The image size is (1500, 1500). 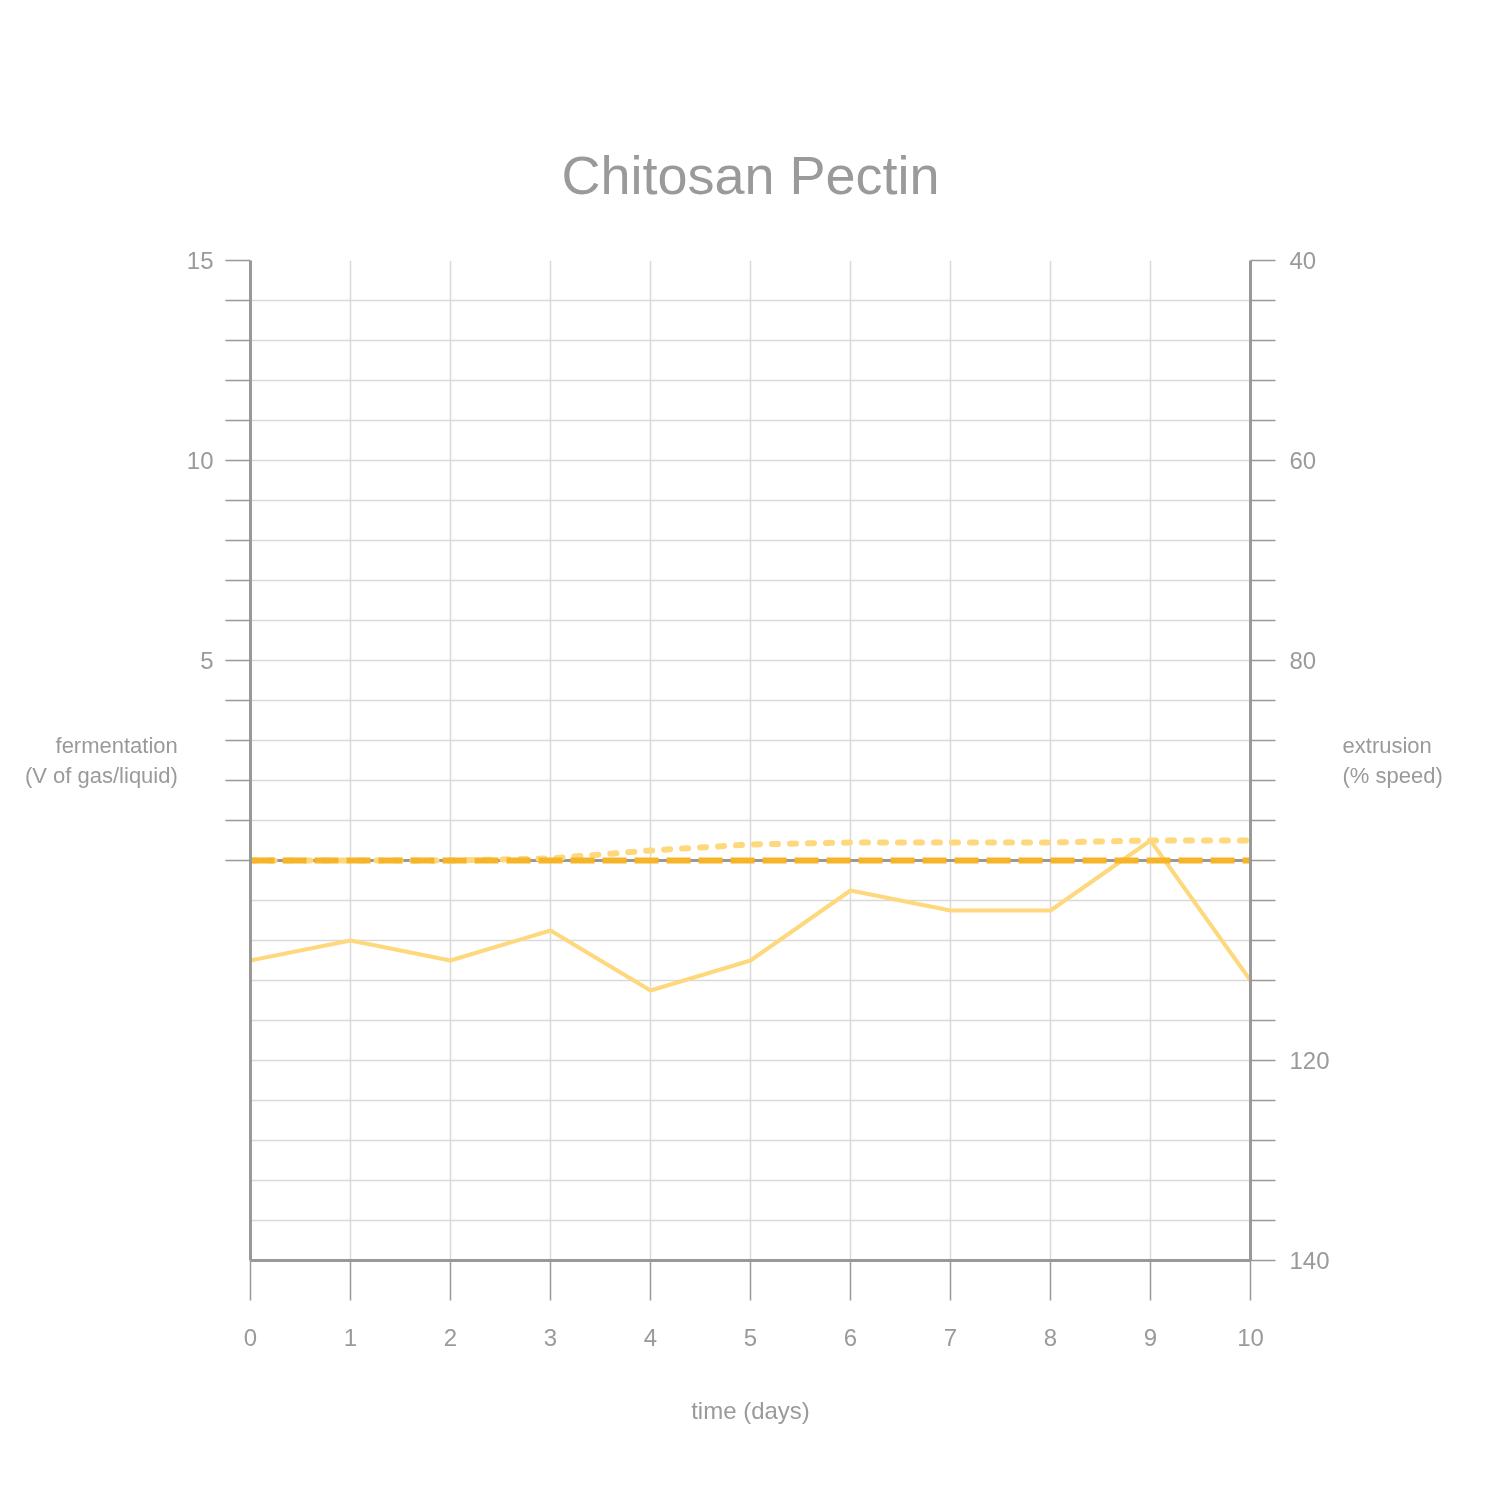 I want to click on chart-title: Chitosan Pectin, so click(x=750, y=174).